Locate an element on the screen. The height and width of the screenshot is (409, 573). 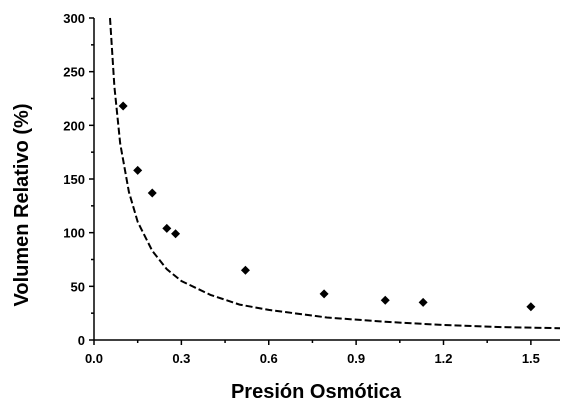
x-axis-title: Presión Osmótica is located at coordinates (316, 392).